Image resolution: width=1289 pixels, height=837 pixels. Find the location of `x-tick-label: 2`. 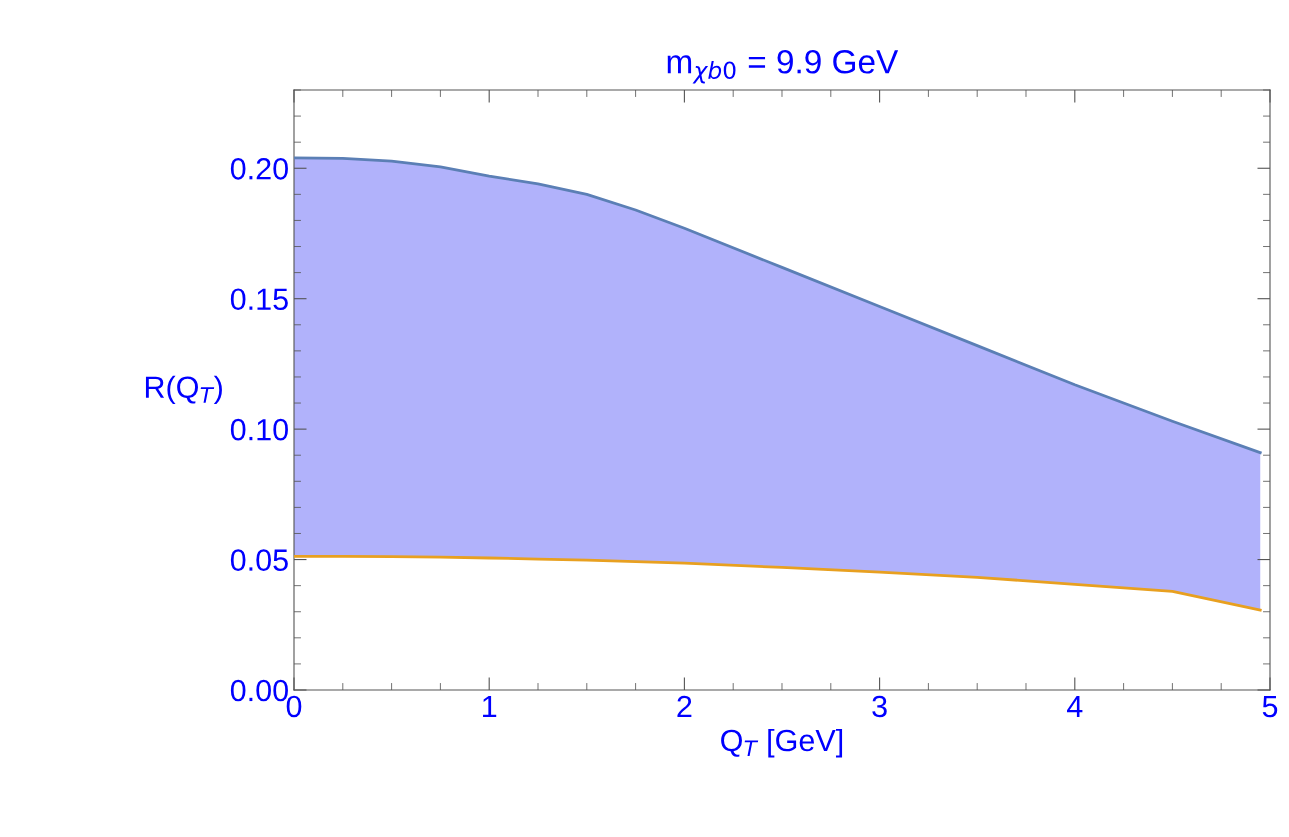

x-tick-label: 2 is located at coordinates (684, 706).